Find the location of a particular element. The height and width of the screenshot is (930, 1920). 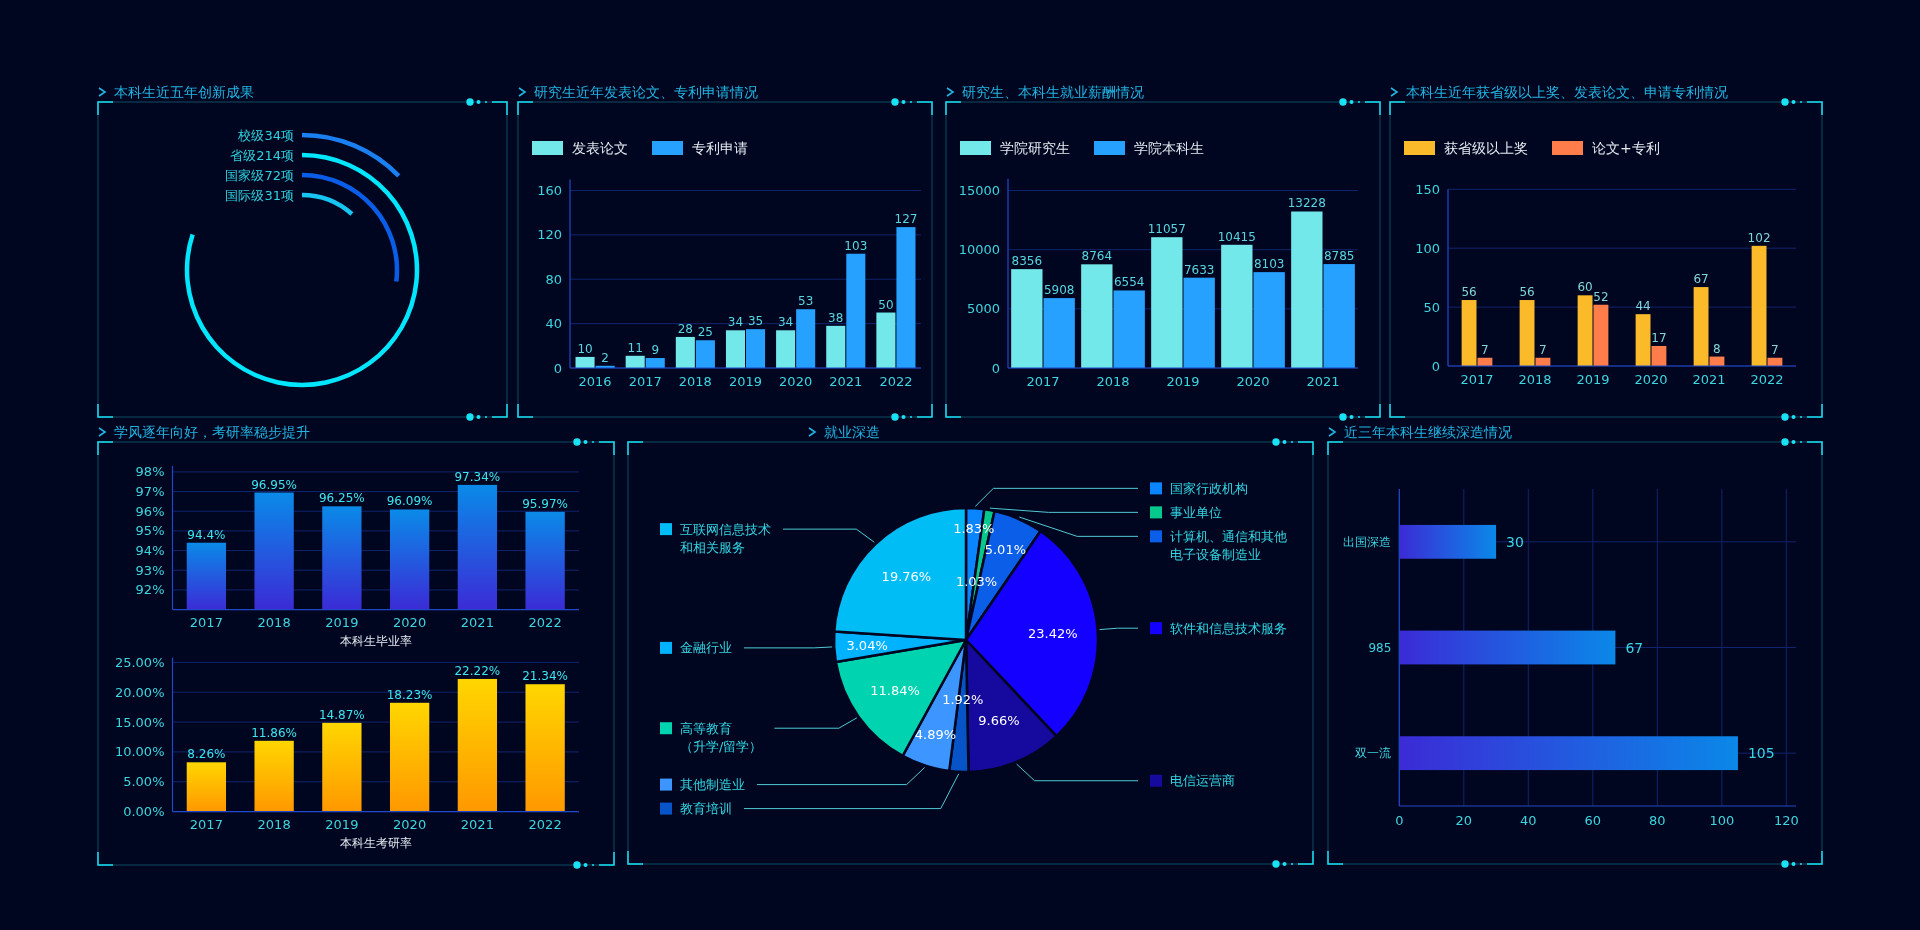

data-label: 56 is located at coordinates (1527, 292).